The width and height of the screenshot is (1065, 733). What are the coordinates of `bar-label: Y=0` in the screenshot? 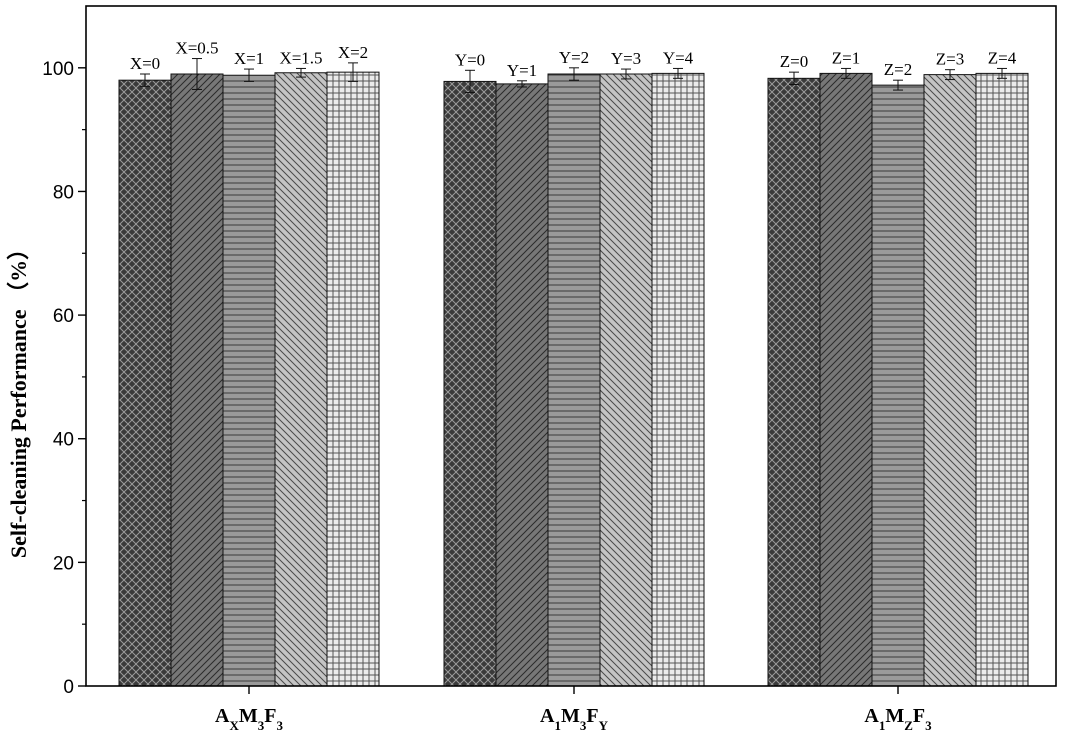 It's located at (470, 59).